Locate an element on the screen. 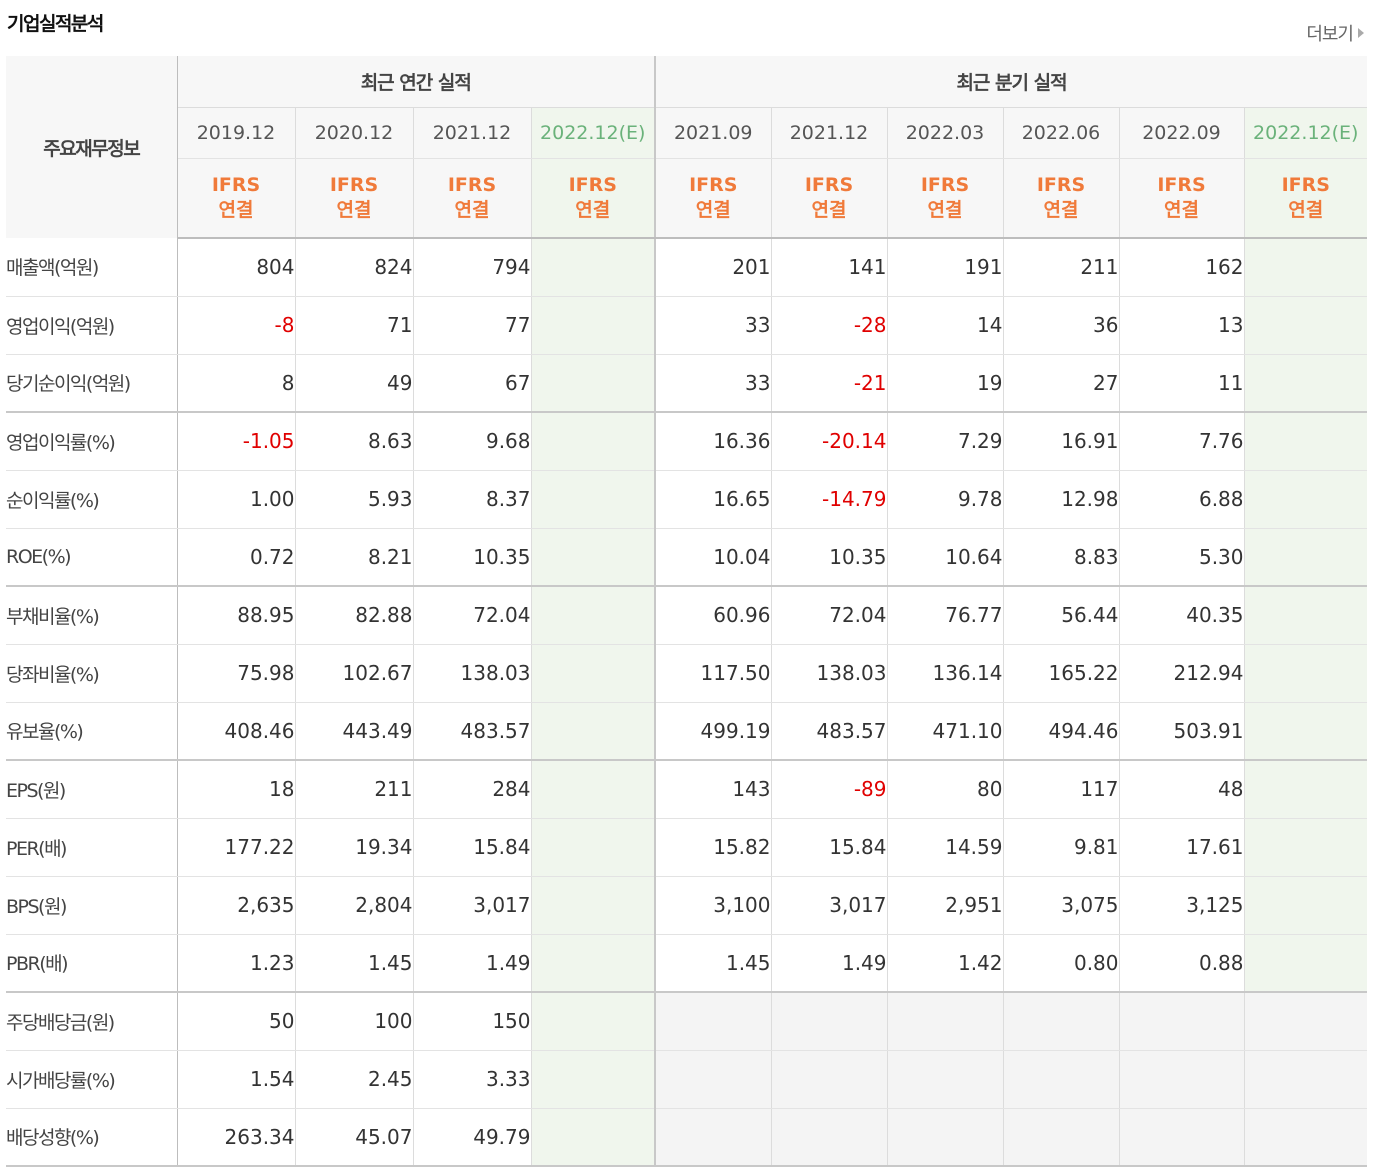 The height and width of the screenshot is (1172, 1380). table-row: 영업이익(억원) -8 71 77 33 -28 14 36 13 is located at coordinates (687, 325).